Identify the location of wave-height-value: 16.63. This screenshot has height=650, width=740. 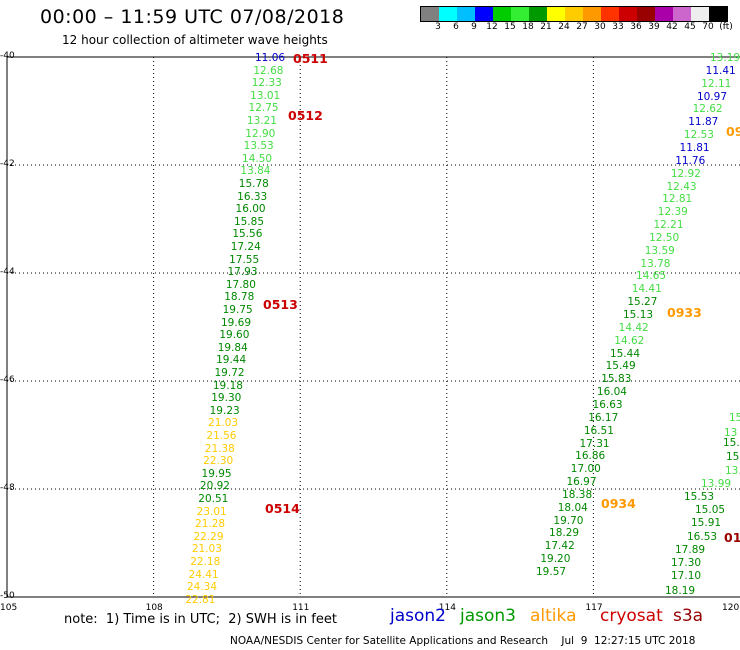
(607, 404).